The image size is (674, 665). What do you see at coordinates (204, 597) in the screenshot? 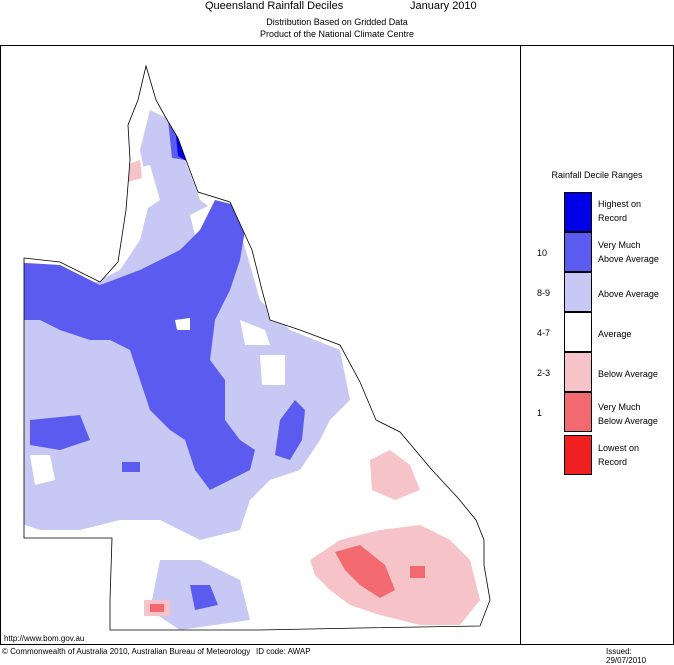
I see `very-much-above-average-patch-south` at bounding box center [204, 597].